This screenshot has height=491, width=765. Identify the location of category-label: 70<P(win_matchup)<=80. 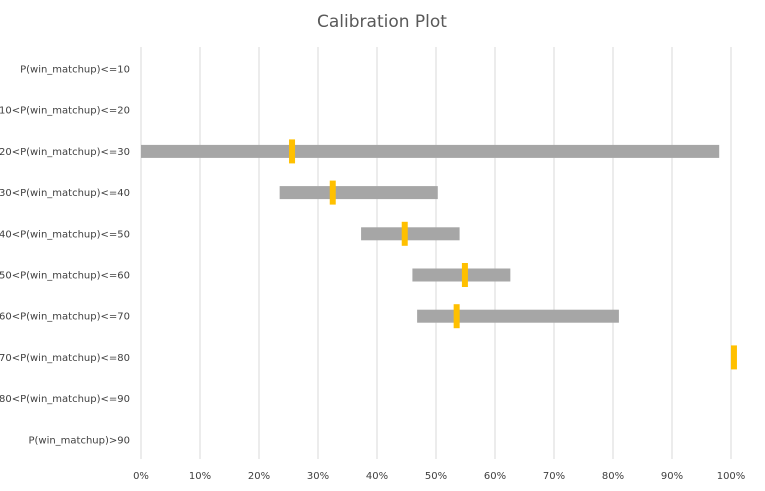
(65, 358).